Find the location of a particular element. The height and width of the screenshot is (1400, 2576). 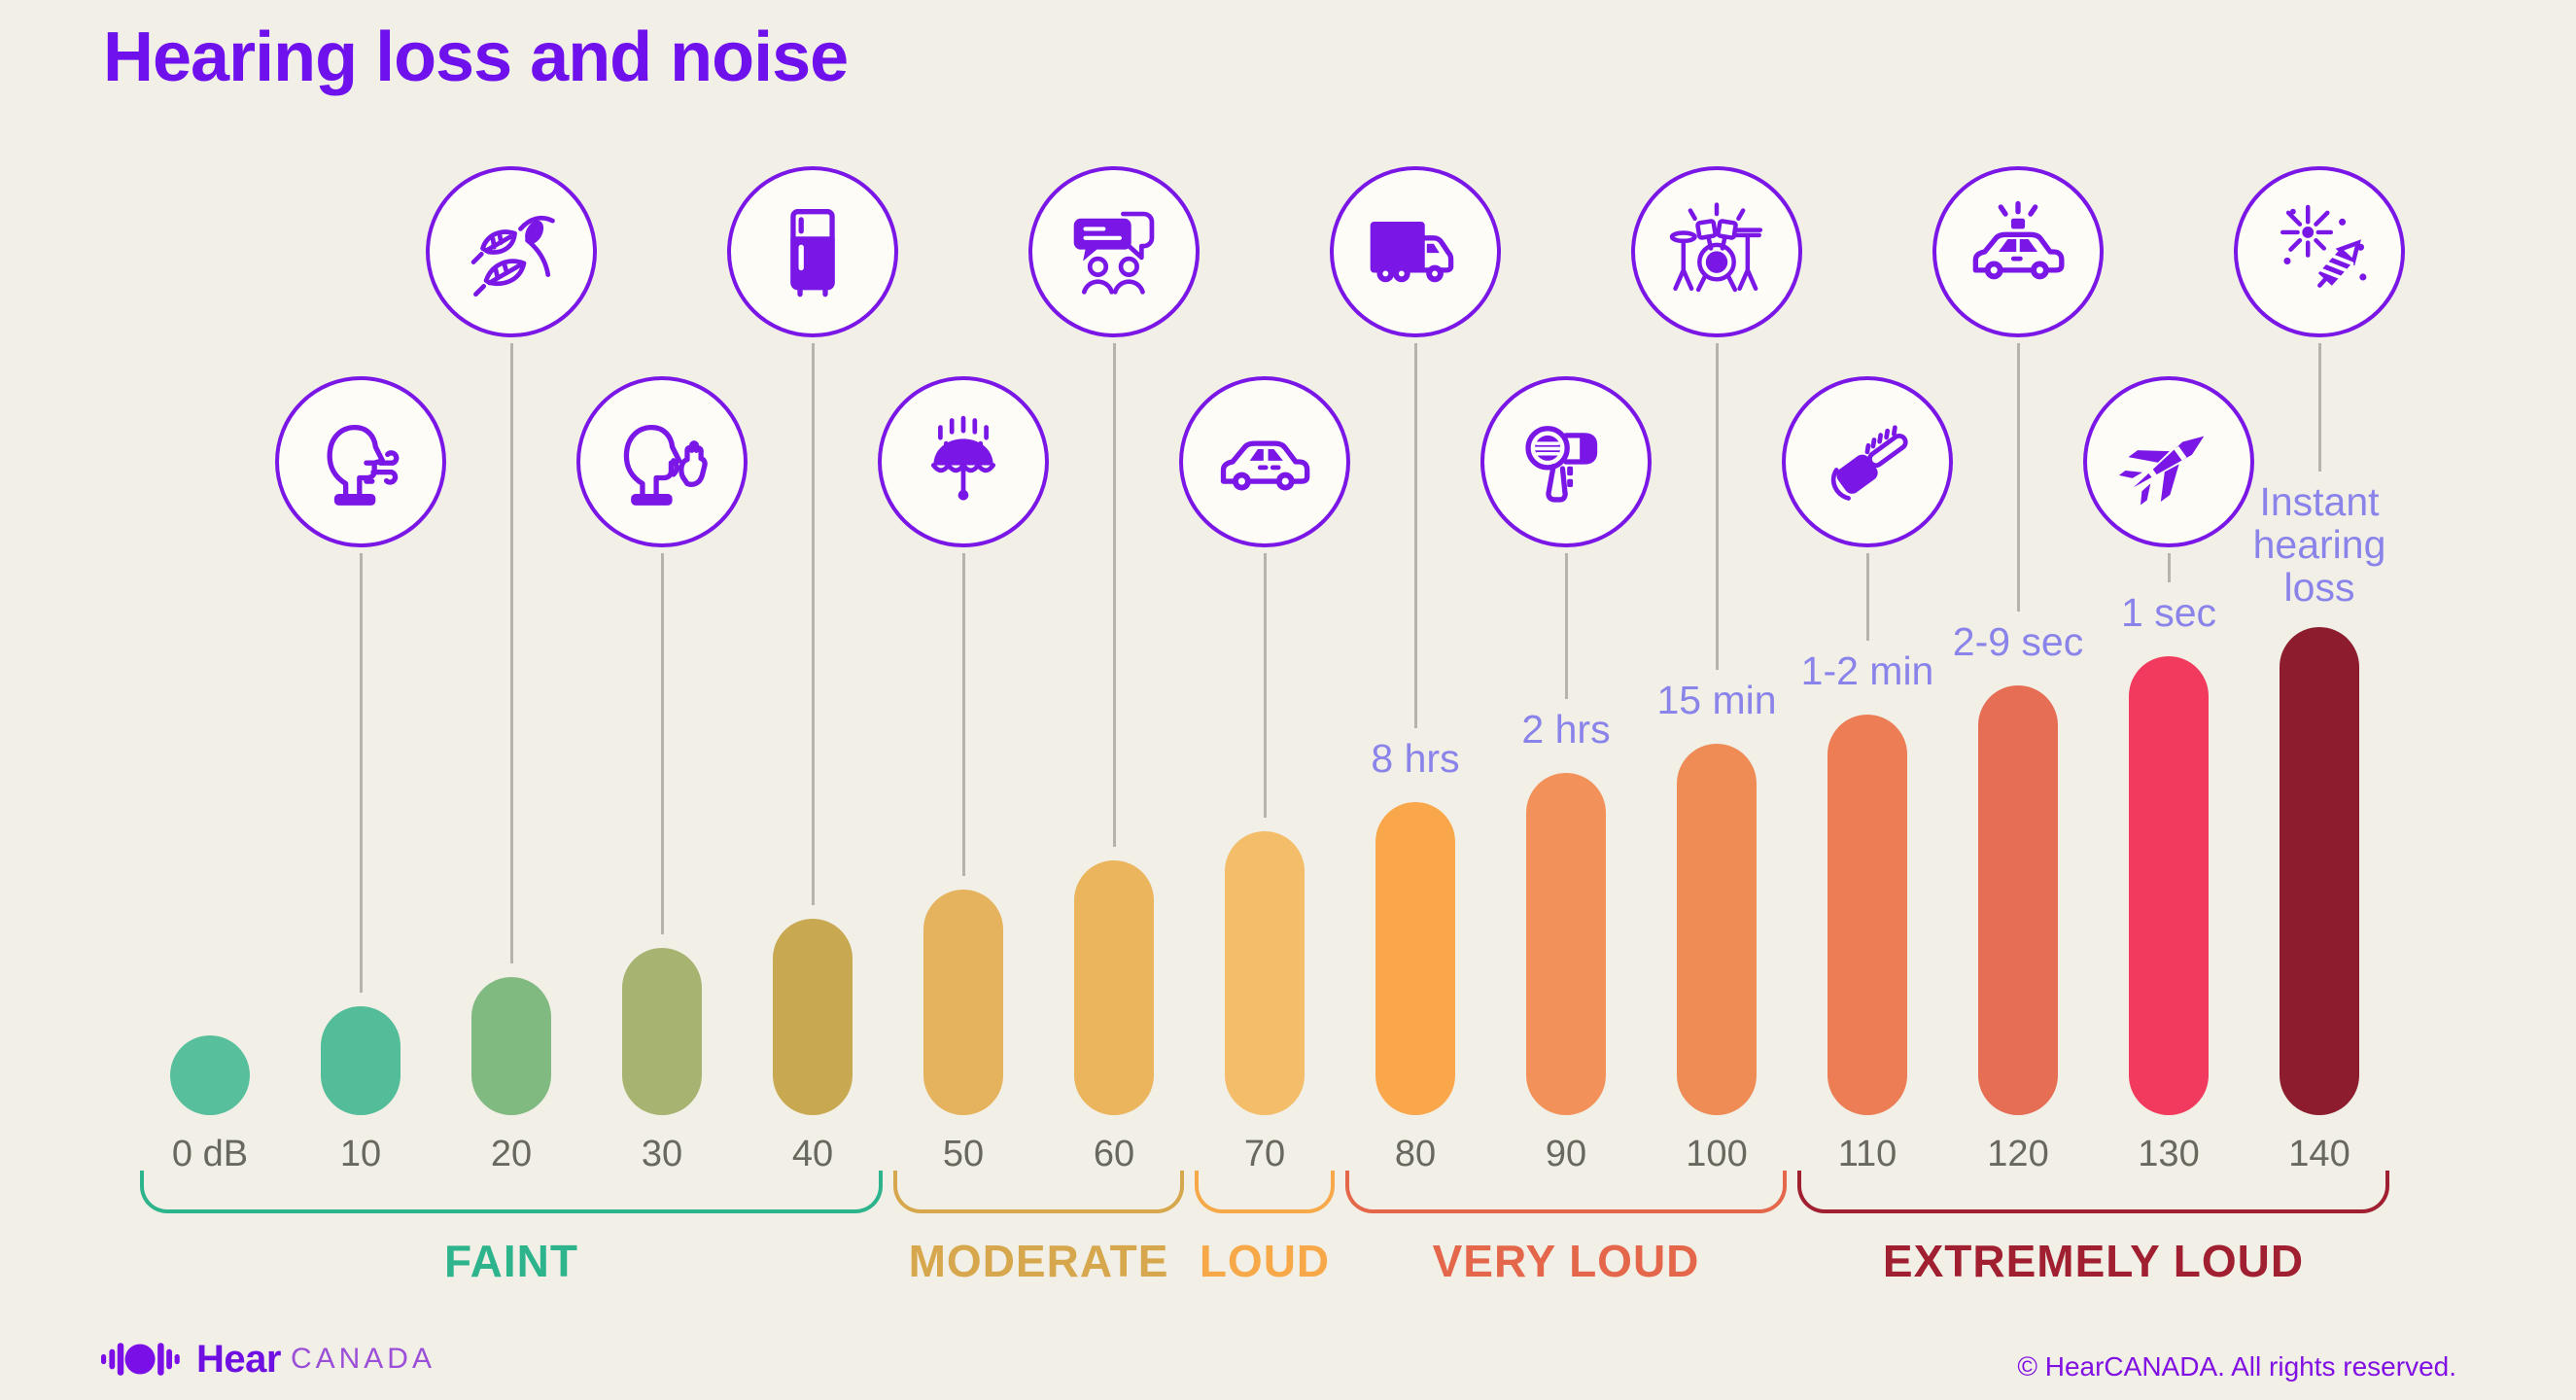

breathing-person-icon is located at coordinates (363, 465).